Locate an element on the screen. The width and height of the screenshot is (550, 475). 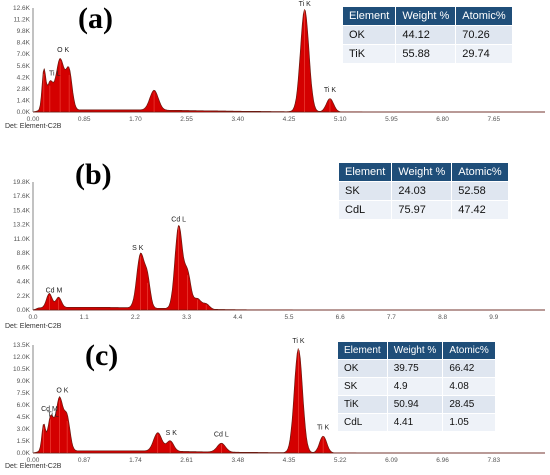
y-tick-label: 19.8K is located at coordinates (22, 182).